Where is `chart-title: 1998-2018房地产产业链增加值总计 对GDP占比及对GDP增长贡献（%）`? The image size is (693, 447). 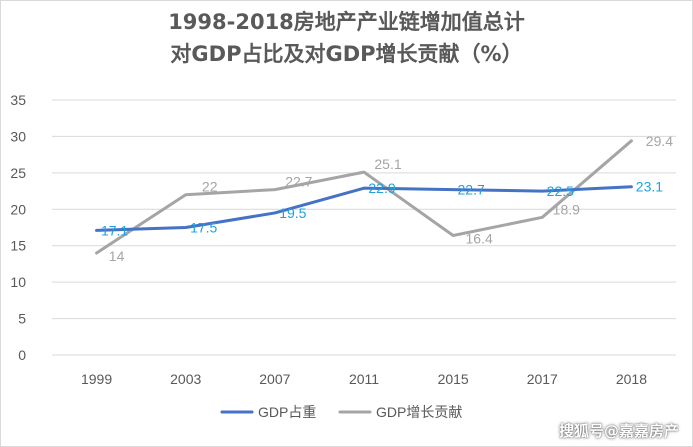
chart-title: 1998-2018房地产产业链增加值总计 对GDP占比及对GDP增长贡献（%） is located at coordinates (346, 38).